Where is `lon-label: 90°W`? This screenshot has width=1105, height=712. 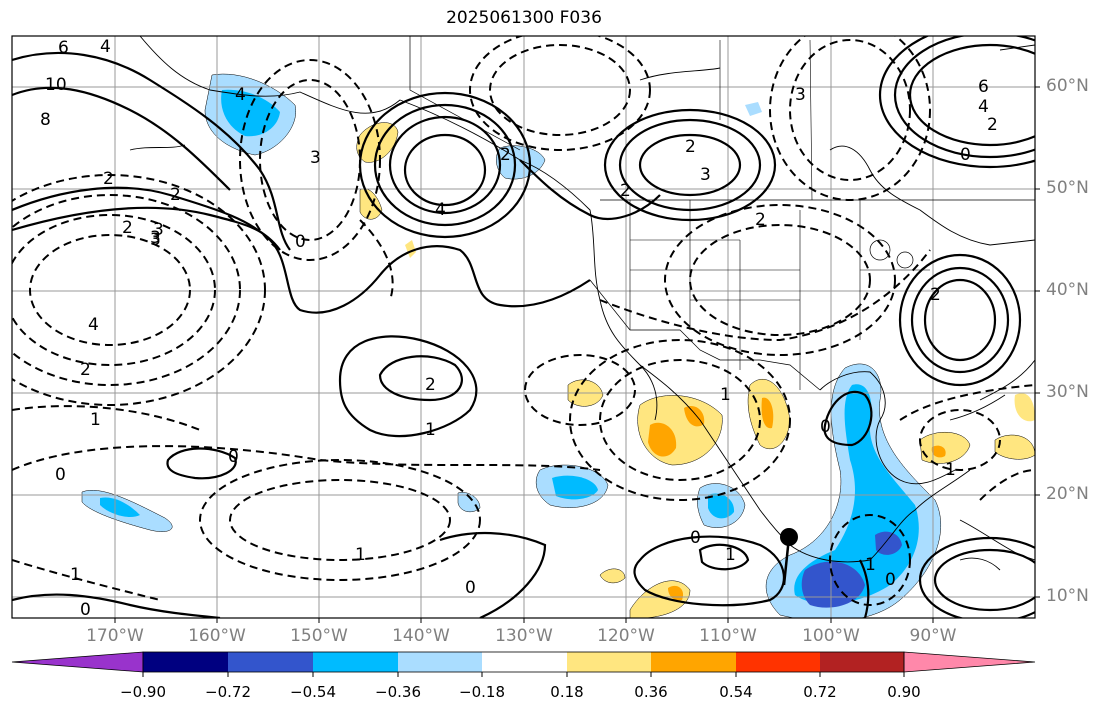 lon-label: 90°W is located at coordinates (933, 636).